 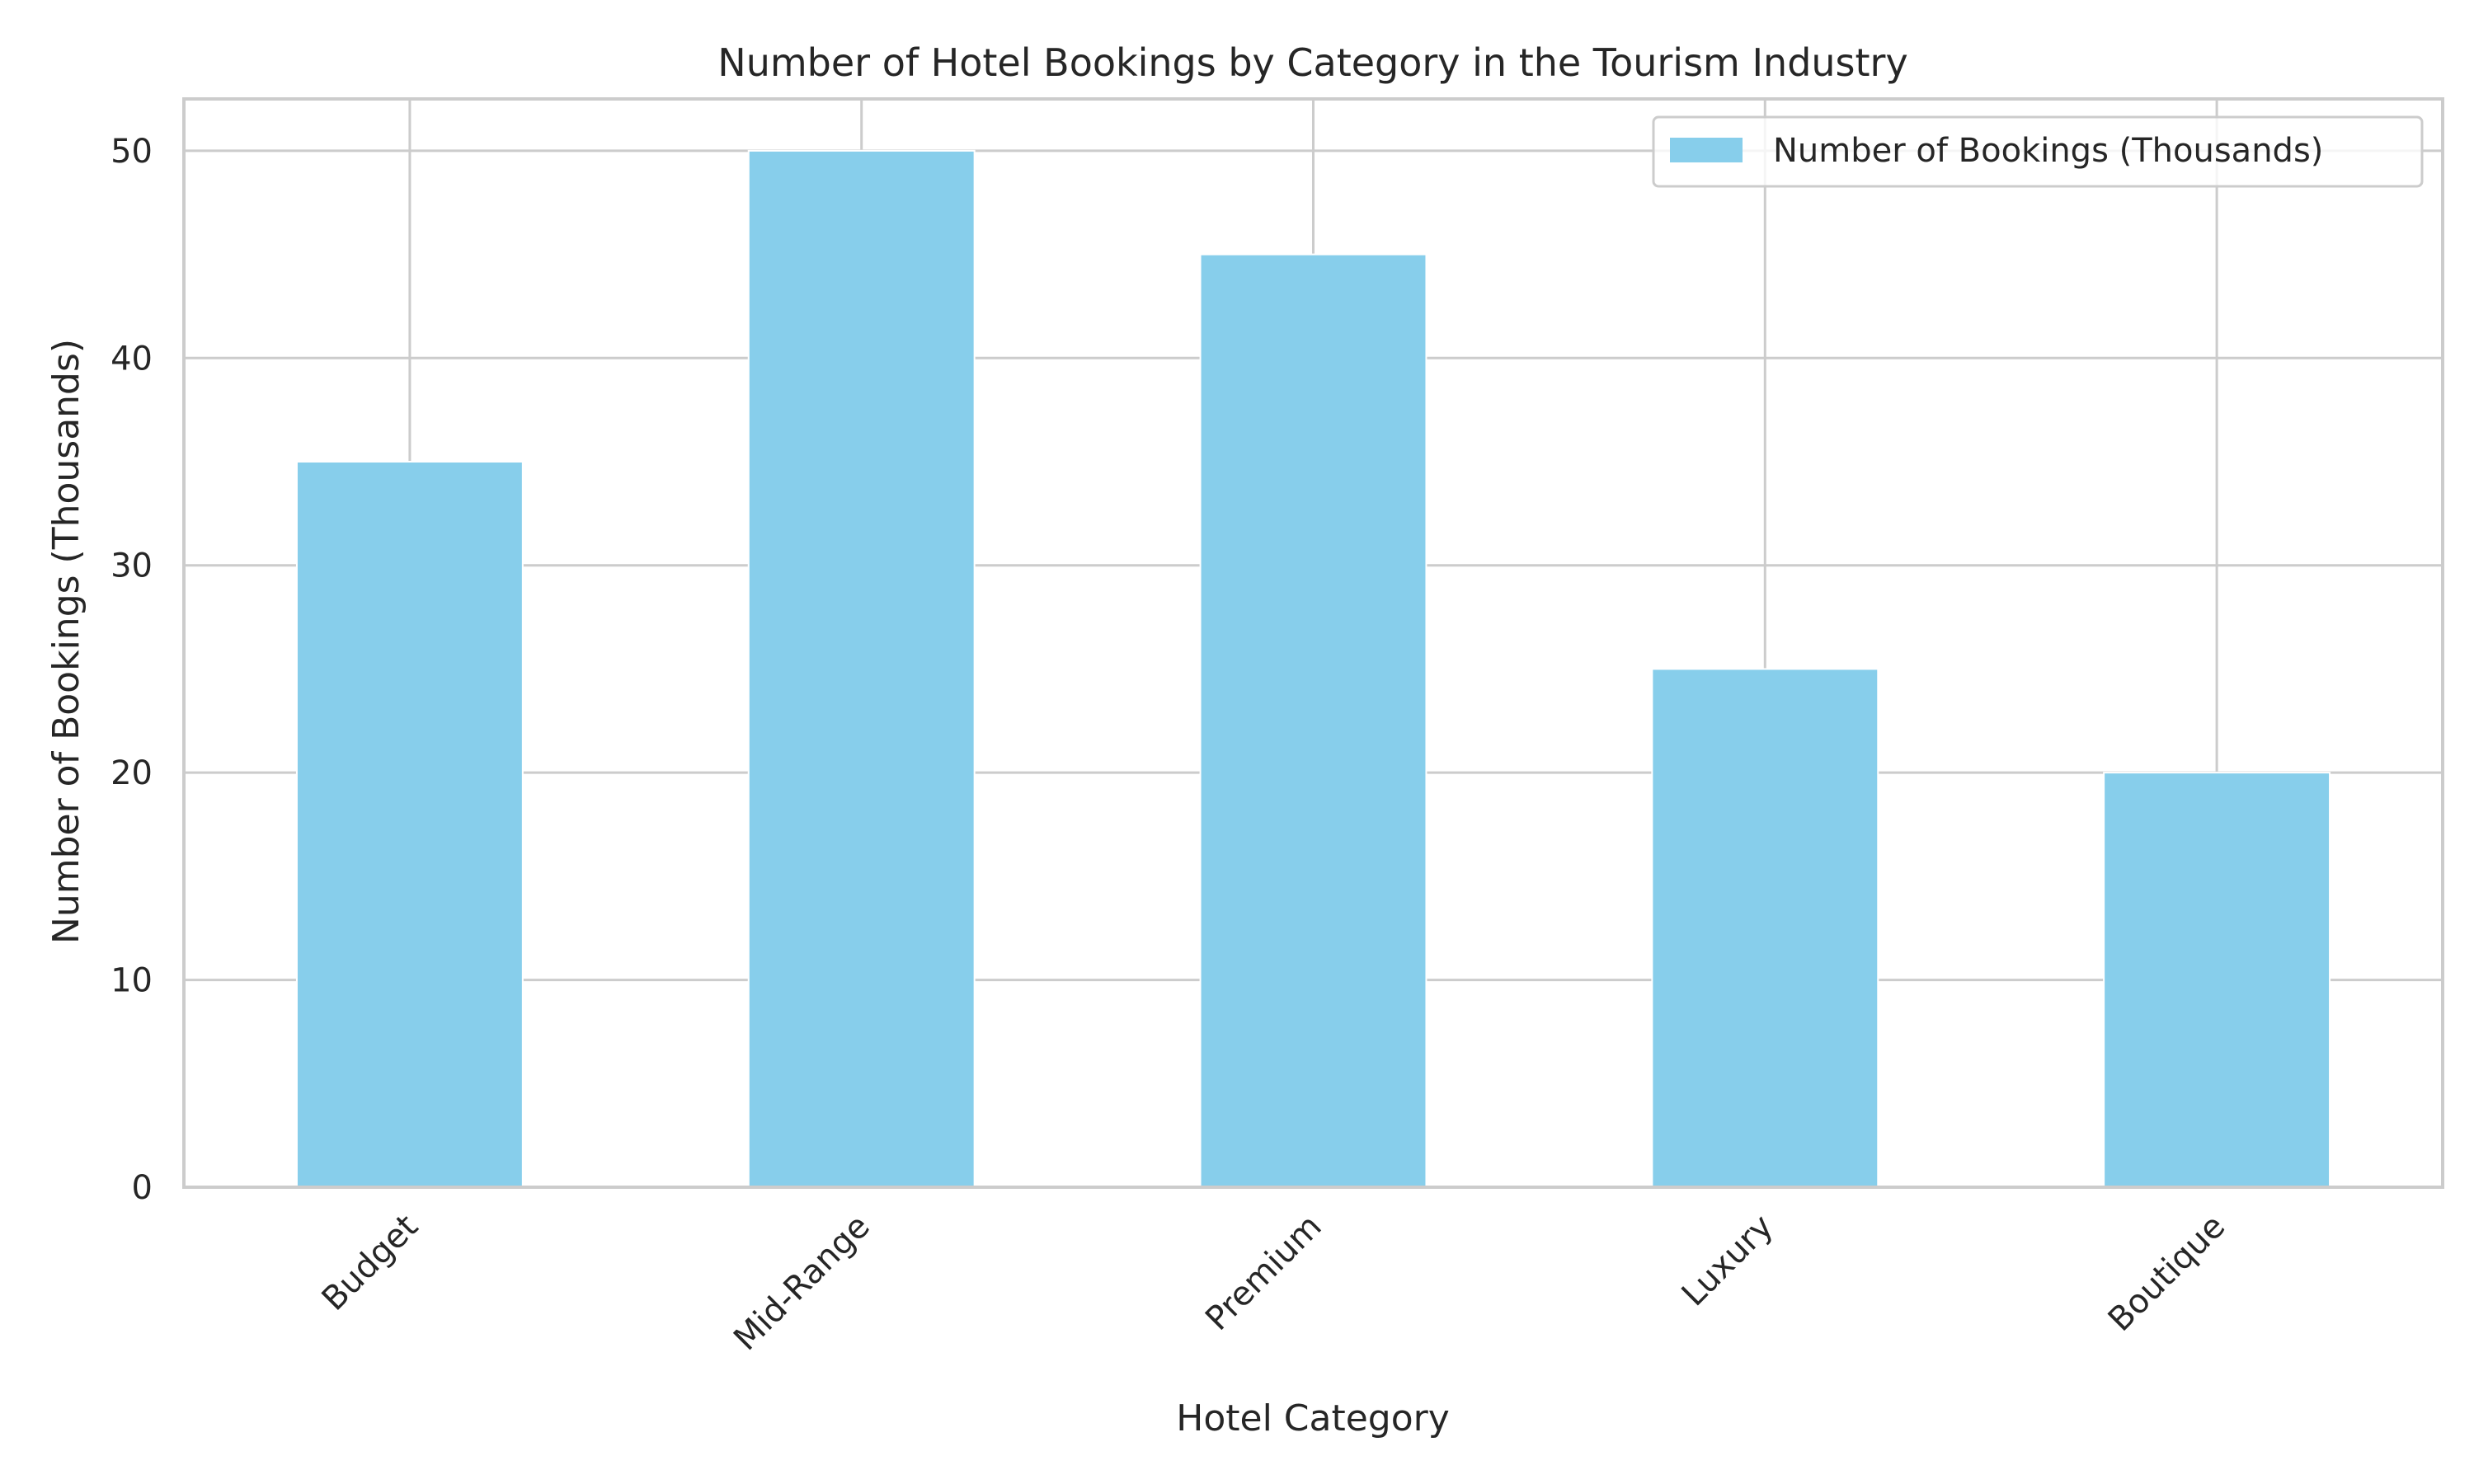 I want to click on bar-premium, so click(x=1313, y=721).